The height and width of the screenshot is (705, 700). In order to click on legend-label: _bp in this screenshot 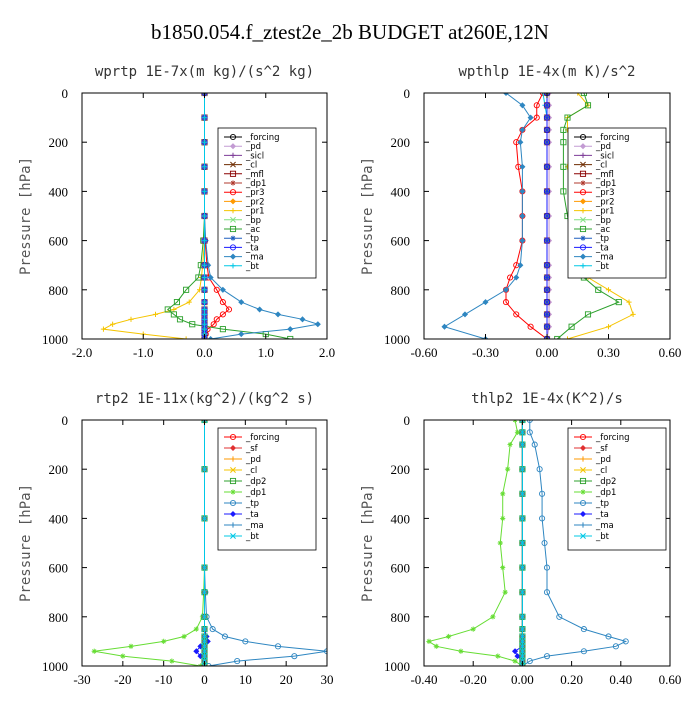, I will do `click(253, 221)`.